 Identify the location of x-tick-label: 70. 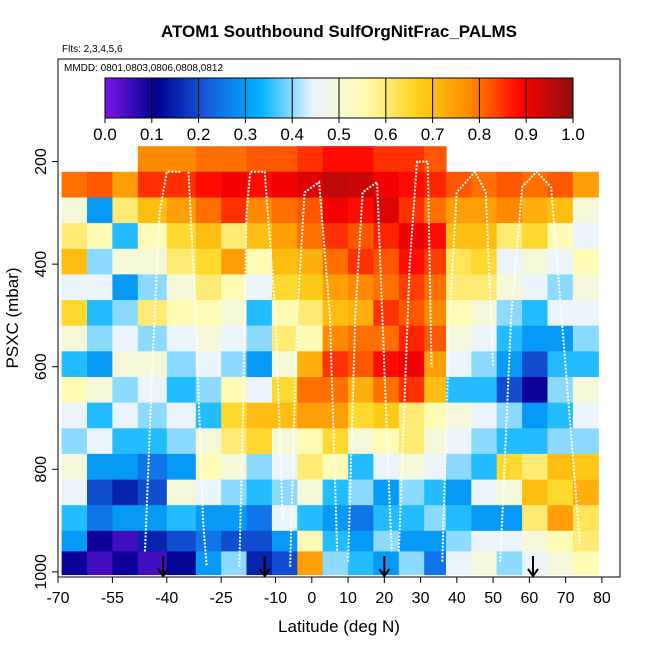
(566, 598).